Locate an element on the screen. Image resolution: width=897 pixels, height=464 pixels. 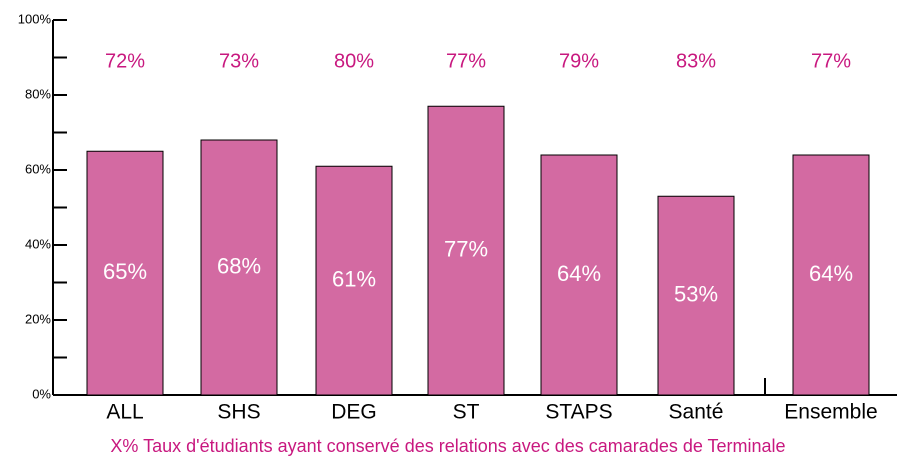
x-tick-label: SHS is located at coordinates (238, 412).